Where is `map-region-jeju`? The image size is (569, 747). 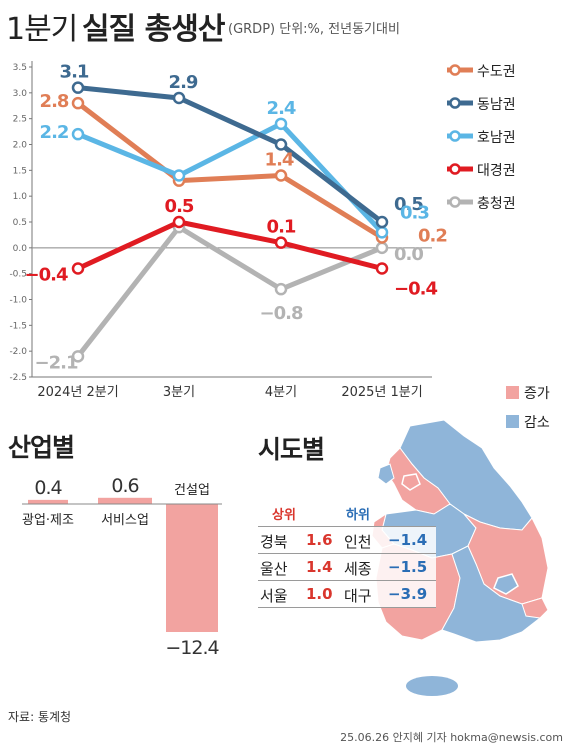 map-region-jeju is located at coordinates (432, 686).